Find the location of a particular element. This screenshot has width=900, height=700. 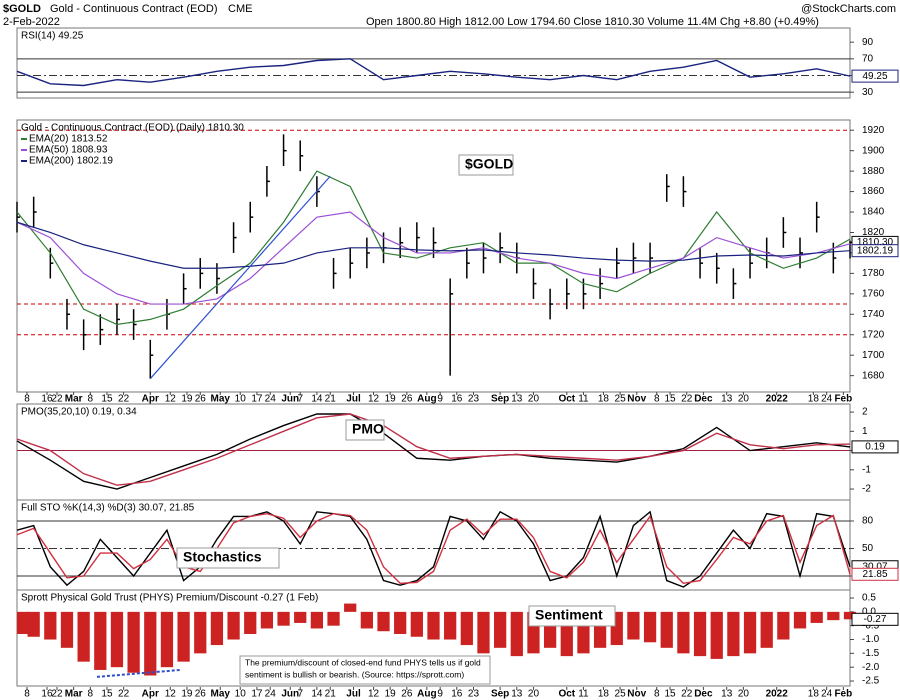

y-tick-label: 1860 is located at coordinates (873, 191).